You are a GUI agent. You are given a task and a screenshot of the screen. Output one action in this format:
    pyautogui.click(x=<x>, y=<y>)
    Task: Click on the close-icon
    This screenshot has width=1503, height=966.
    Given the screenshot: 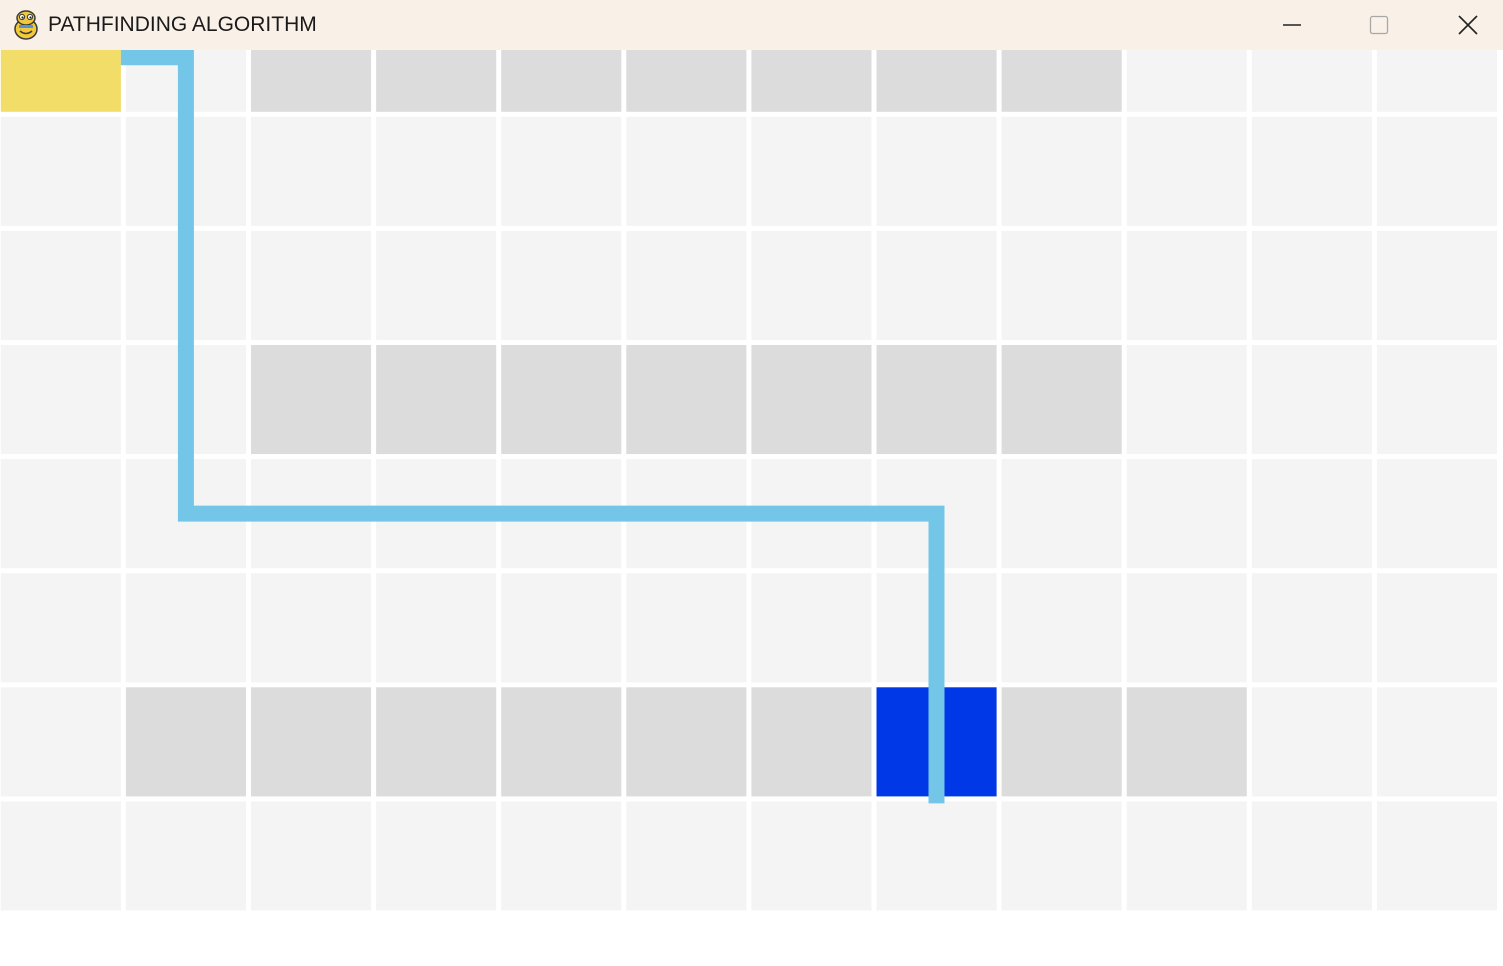 What is the action you would take?
    pyautogui.click(x=1468, y=25)
    